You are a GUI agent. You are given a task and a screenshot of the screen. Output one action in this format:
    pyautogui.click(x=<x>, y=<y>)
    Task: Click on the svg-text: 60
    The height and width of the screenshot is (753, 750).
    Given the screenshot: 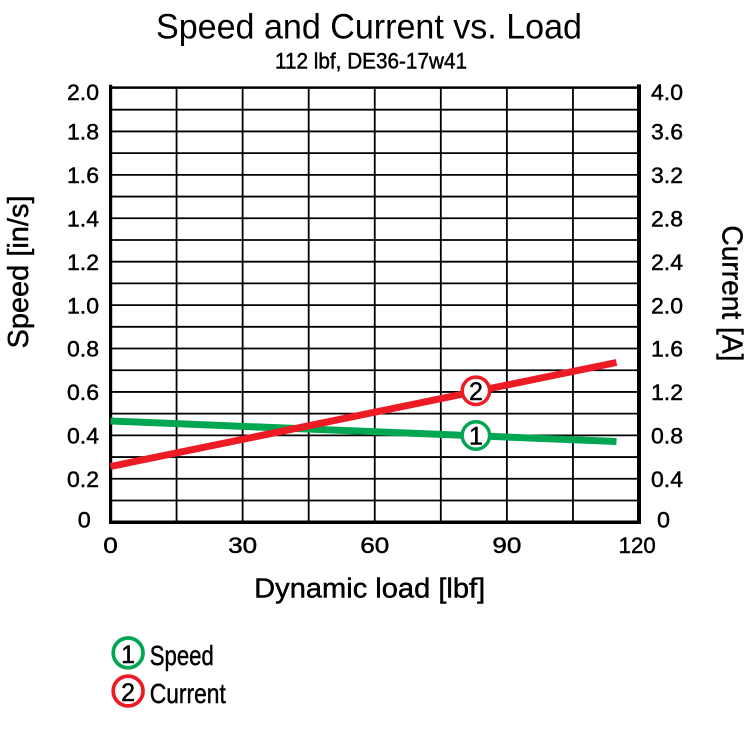 What is the action you would take?
    pyautogui.click(x=374, y=545)
    